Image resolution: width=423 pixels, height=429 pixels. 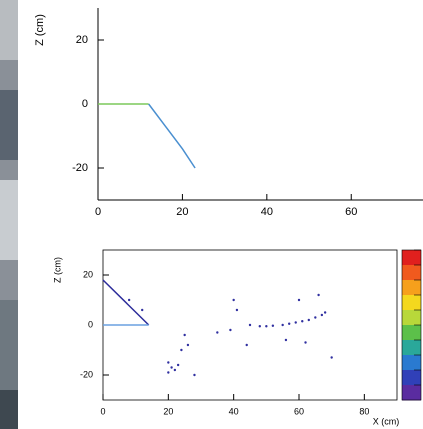 I want to click on x-tick-label: 80, so click(x=364, y=411).